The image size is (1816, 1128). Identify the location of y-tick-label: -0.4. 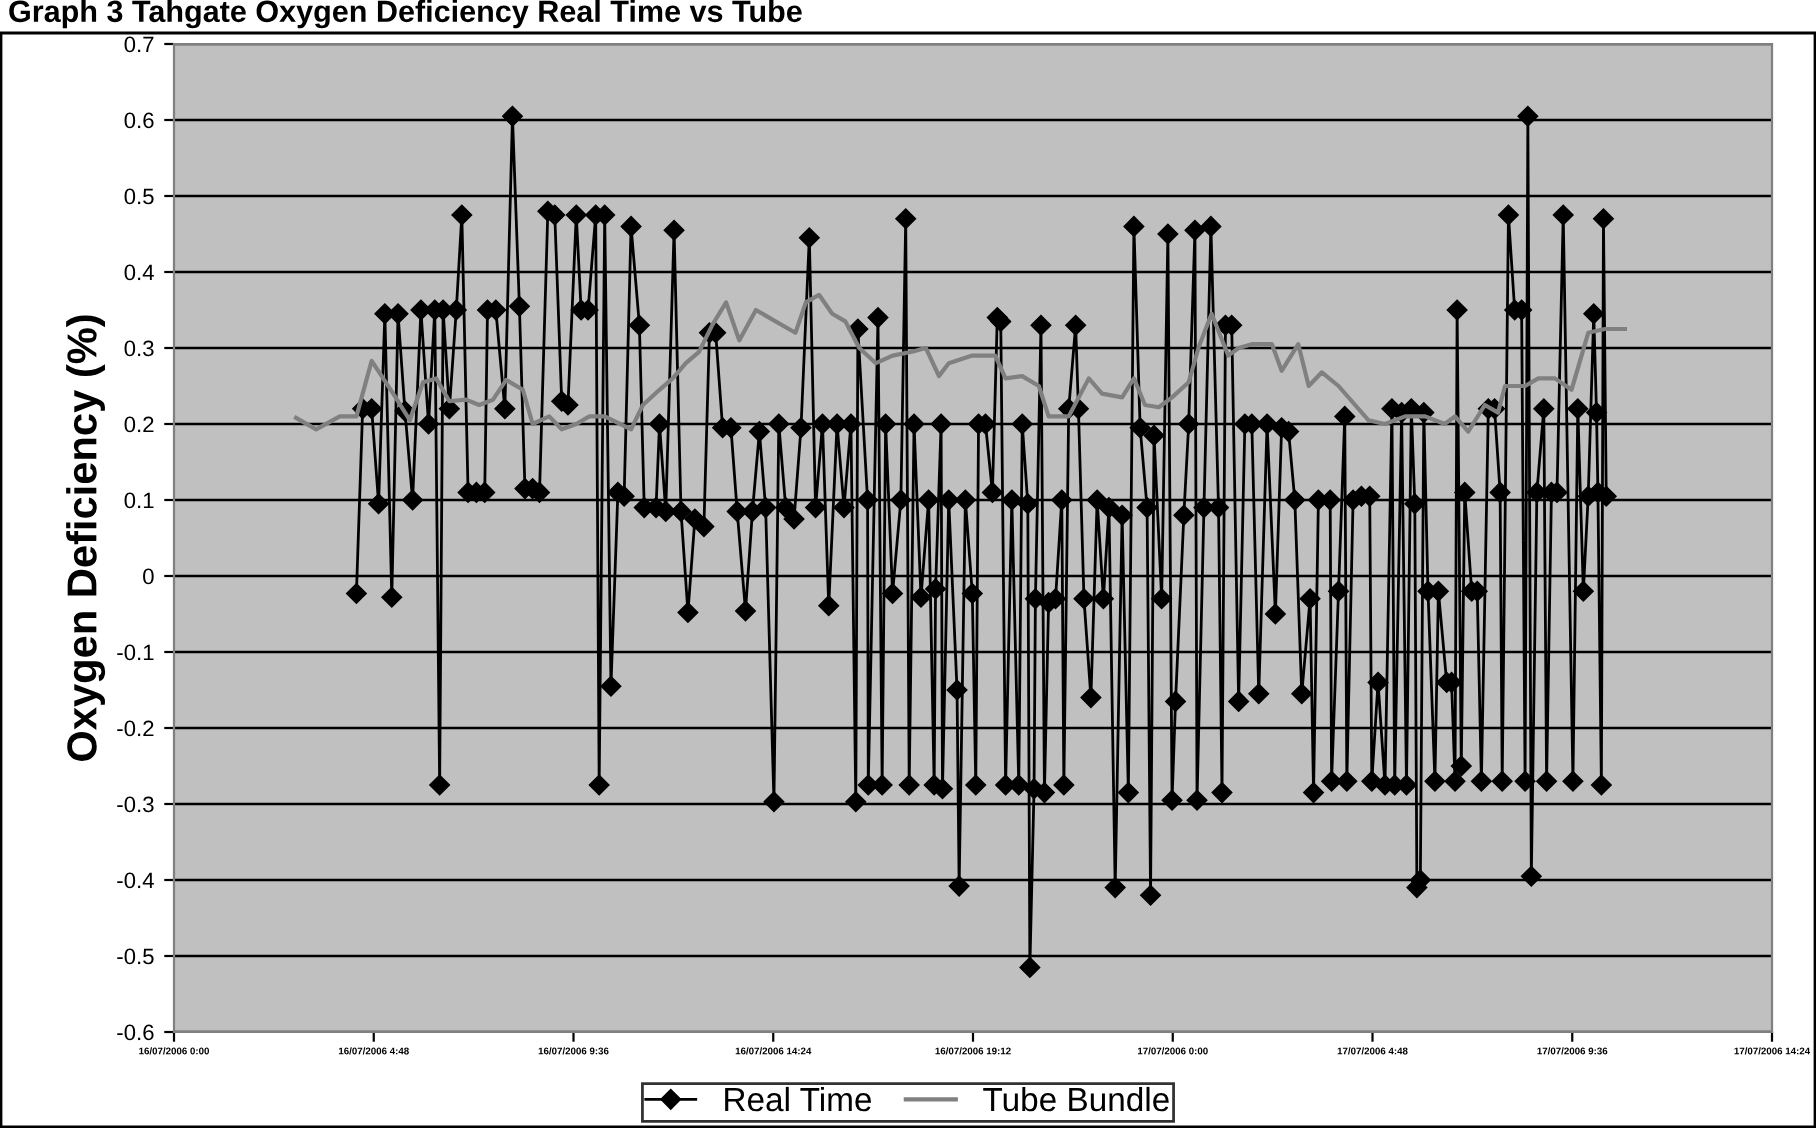
(135, 880).